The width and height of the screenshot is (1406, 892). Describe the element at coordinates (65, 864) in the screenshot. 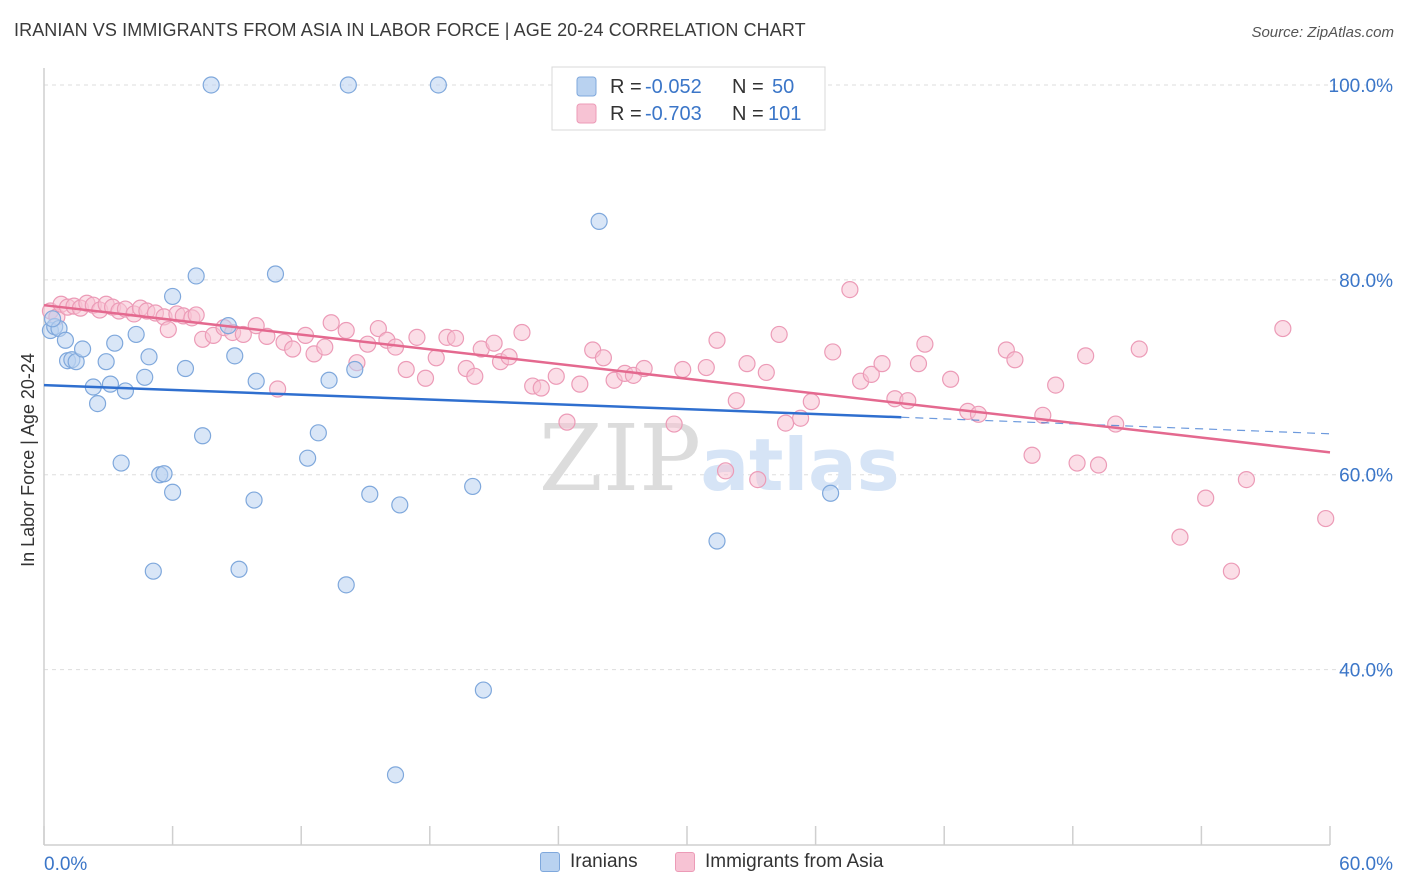

I see `x-tick-label-min: 0.0%` at that location.